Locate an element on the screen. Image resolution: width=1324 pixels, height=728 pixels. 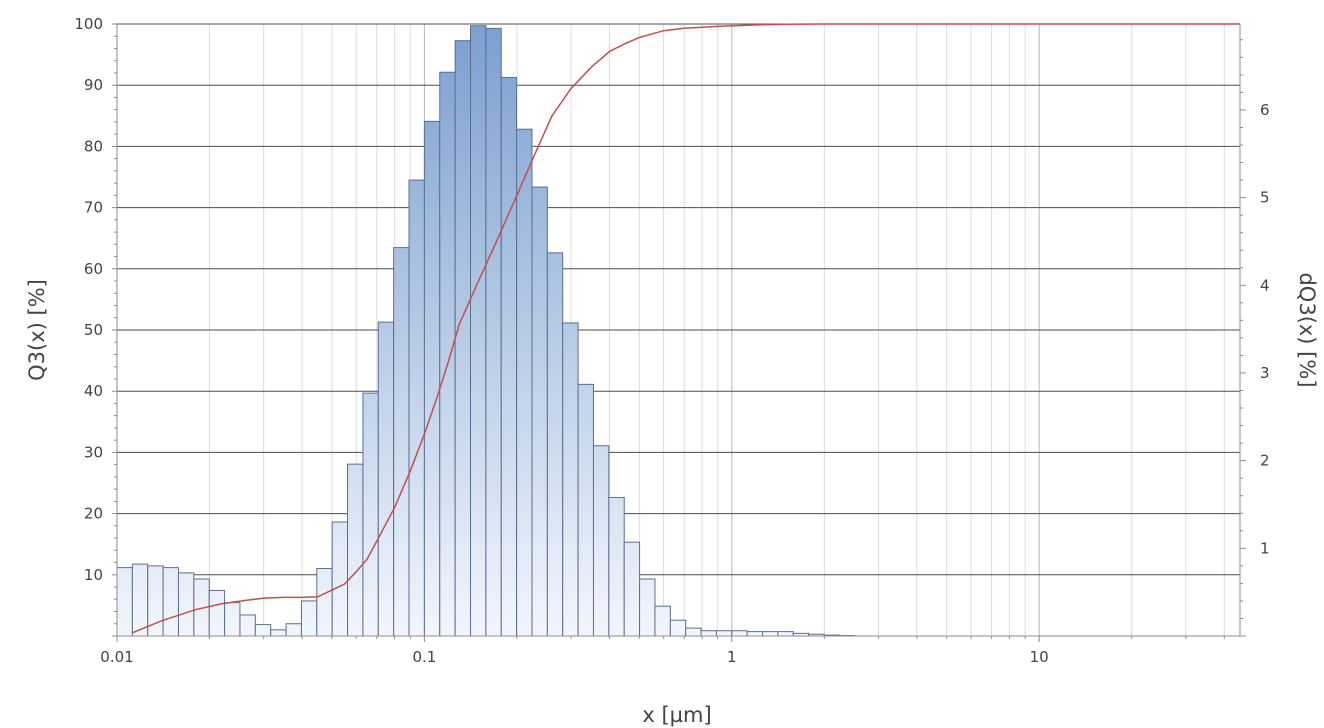
x-axis-title: x [µm] is located at coordinates (676, 715).